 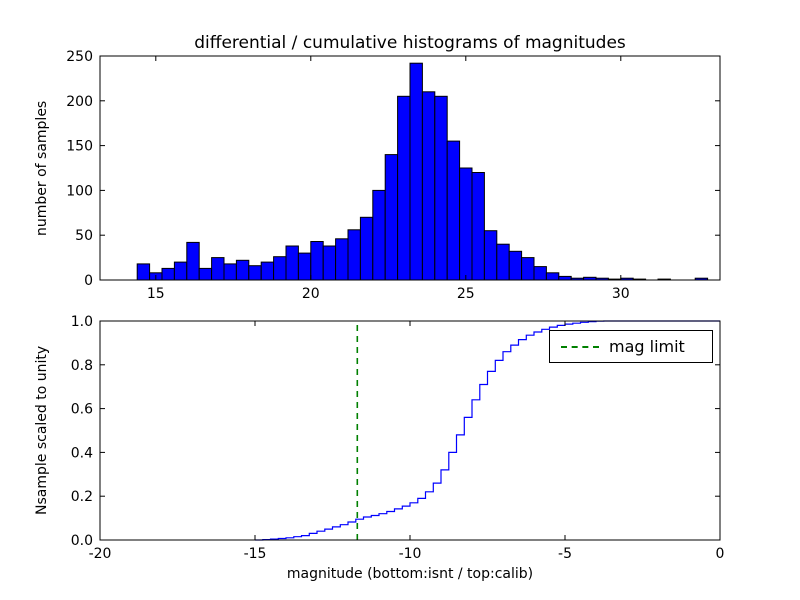 What do you see at coordinates (82, 541) in the screenshot?
I see `y-tick-label: 0.0` at bounding box center [82, 541].